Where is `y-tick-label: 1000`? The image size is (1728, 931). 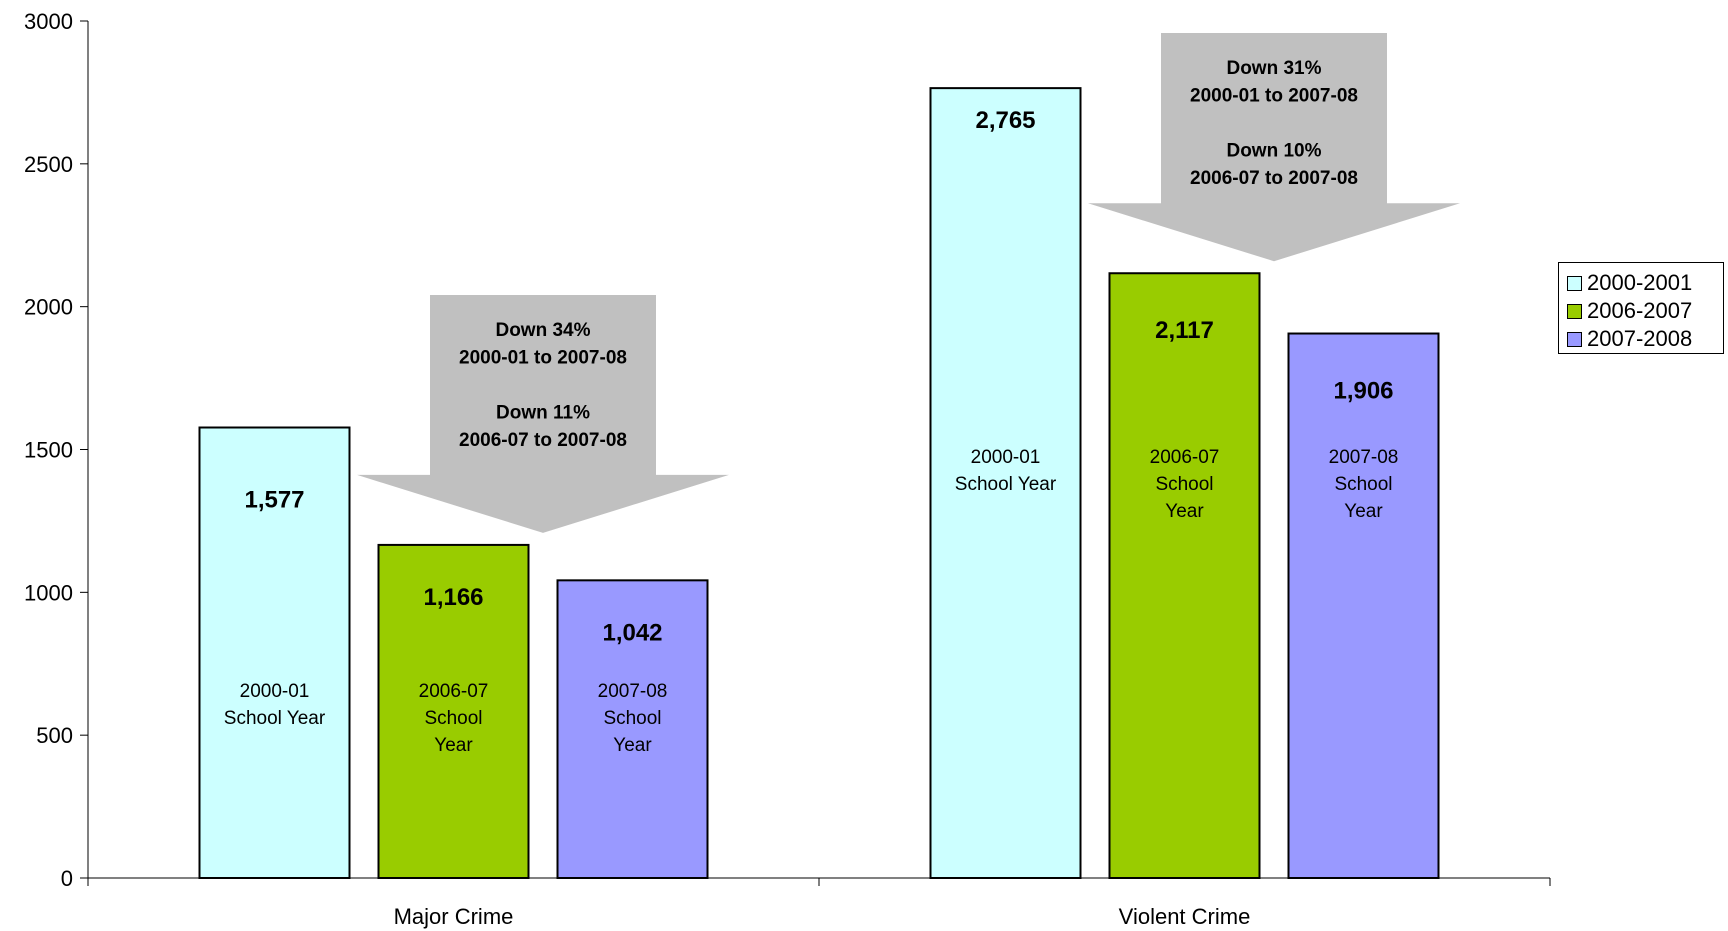
y-tick-label: 1000 is located at coordinates (48, 592).